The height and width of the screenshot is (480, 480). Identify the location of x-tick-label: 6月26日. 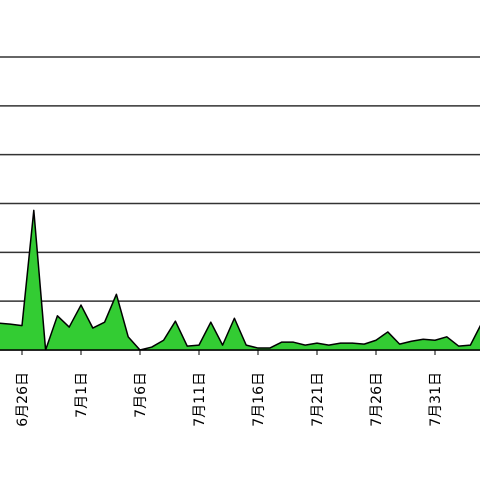
(23, 399).